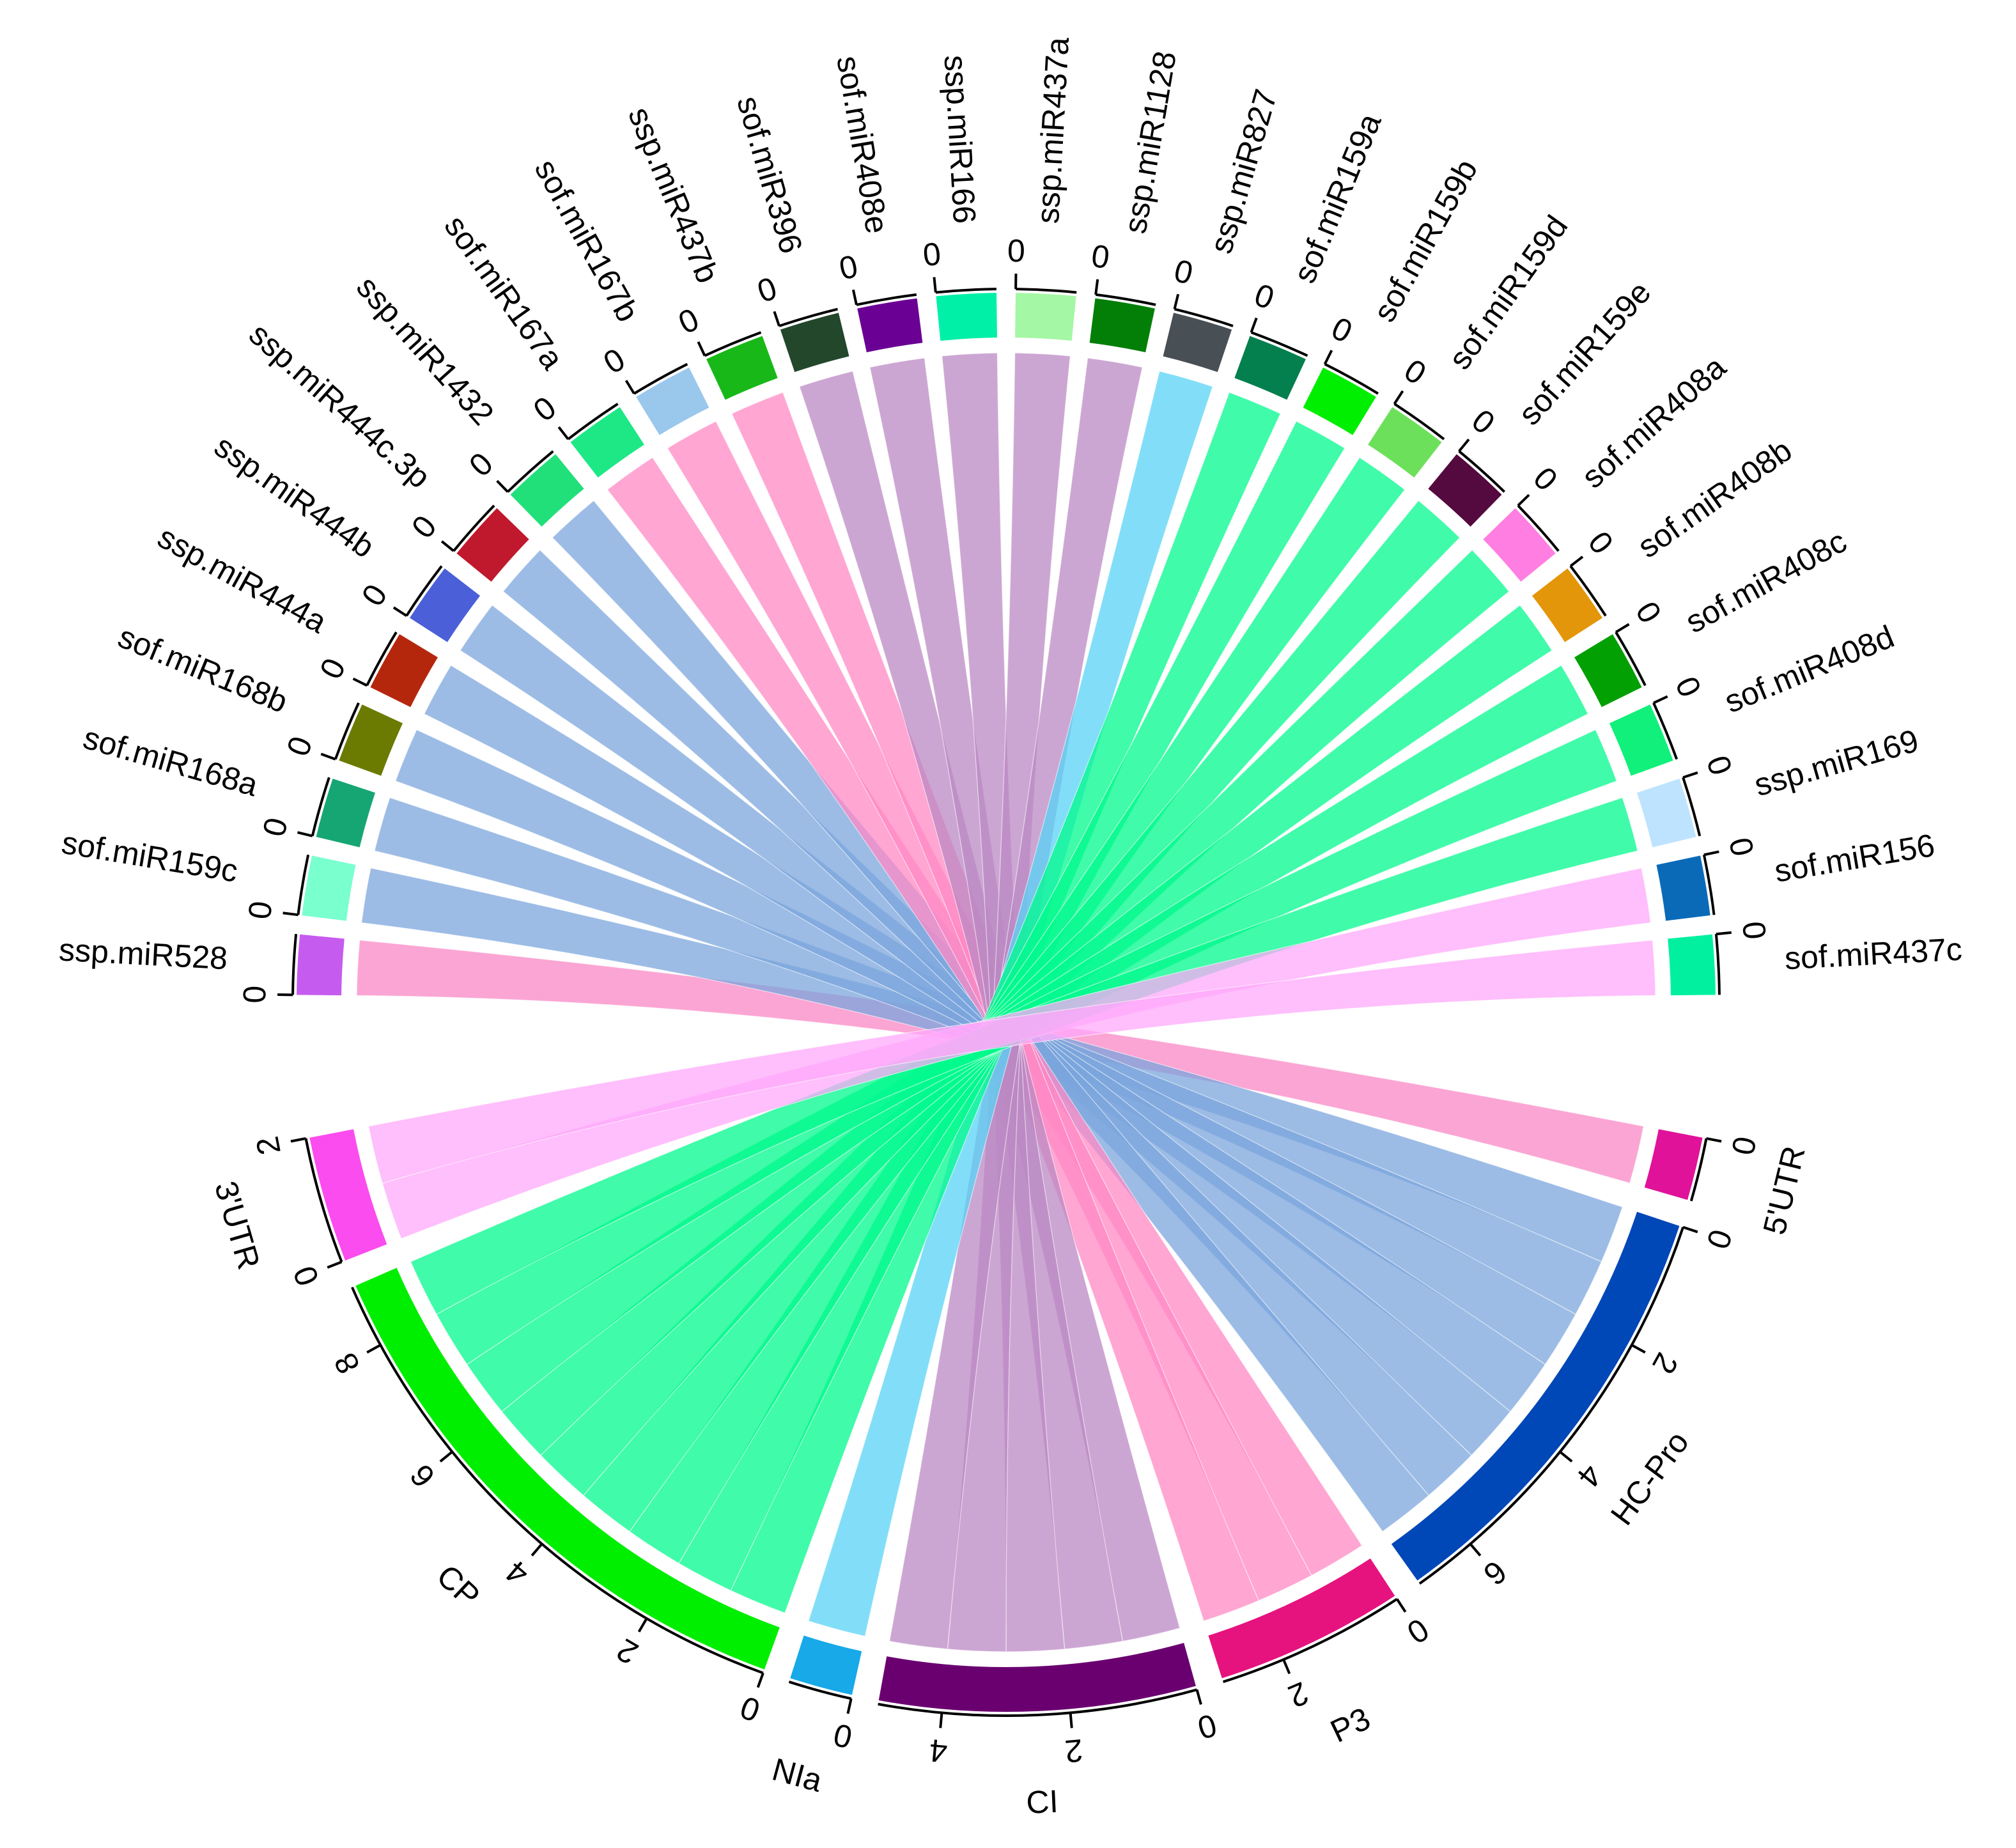 This screenshot has width=2016, height=1848. I want to click on source-label: sof.miR168a, so click(170, 762).